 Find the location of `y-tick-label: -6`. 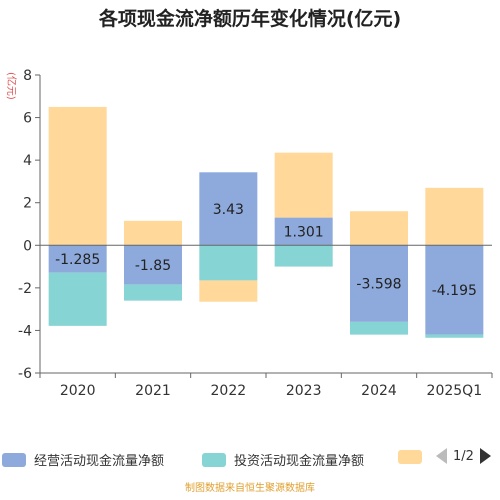

y-tick-label: -6 is located at coordinates (25, 374).